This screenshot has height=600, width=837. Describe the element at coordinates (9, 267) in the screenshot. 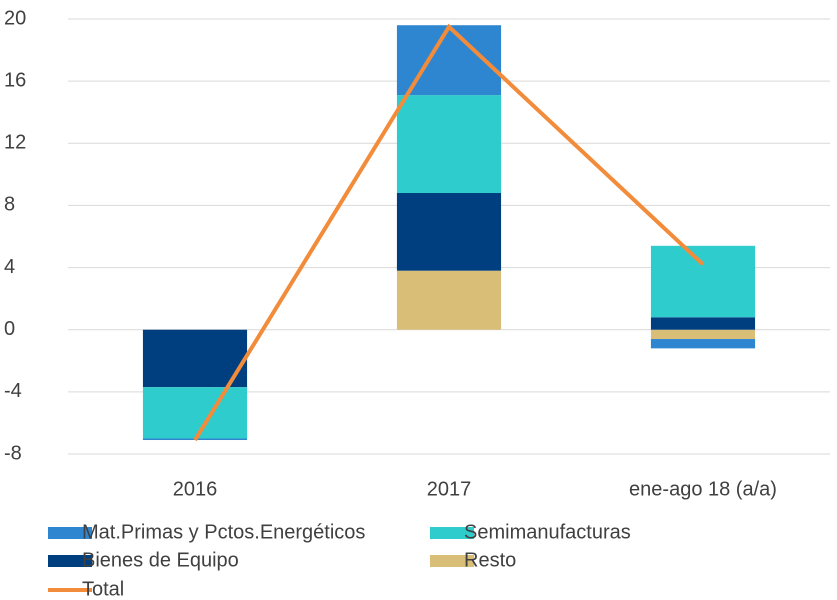

I see `y-tick-label: 4` at that location.